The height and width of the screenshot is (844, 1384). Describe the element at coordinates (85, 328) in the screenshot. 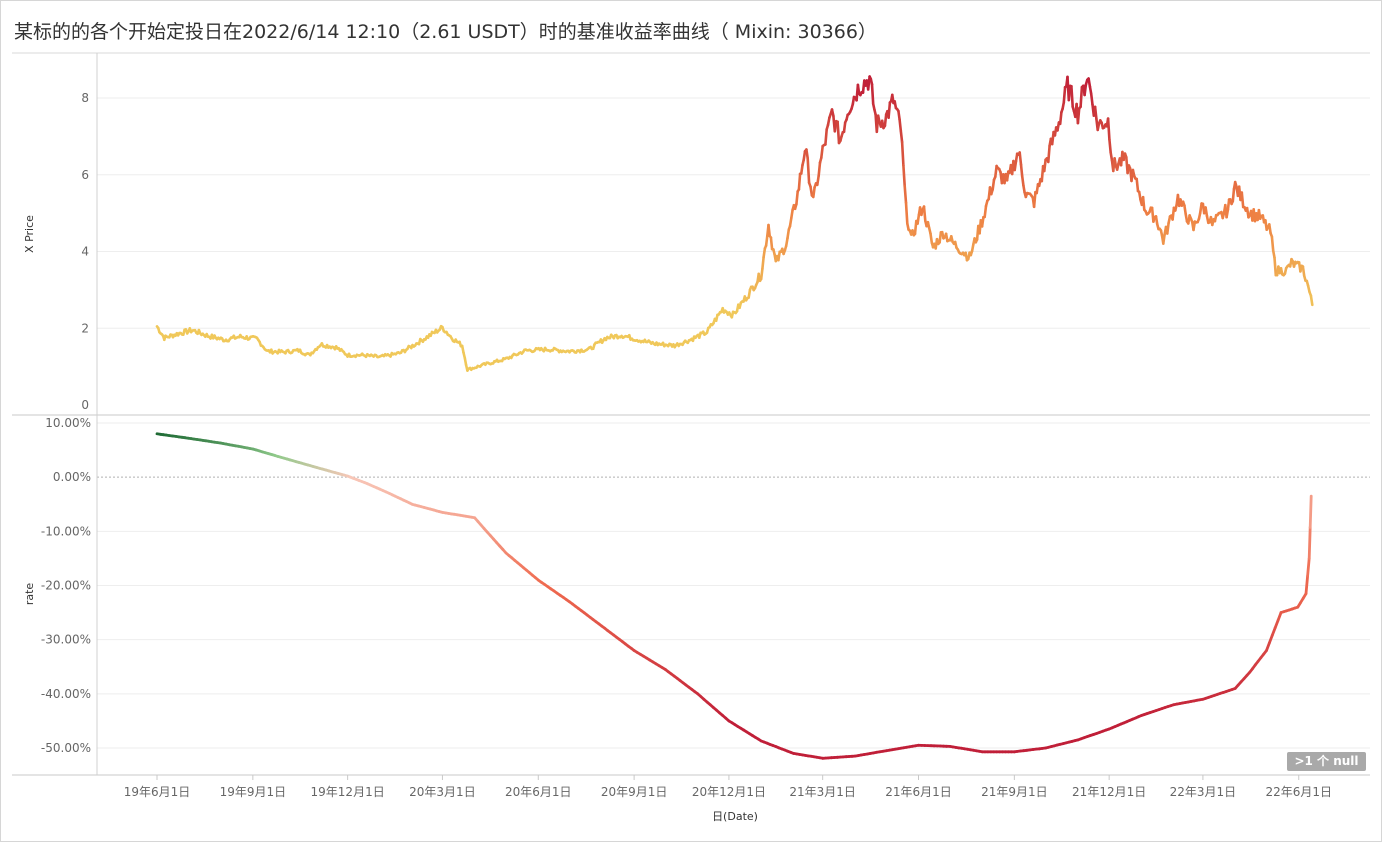

I see `price-y-tick-label: 2` at that location.